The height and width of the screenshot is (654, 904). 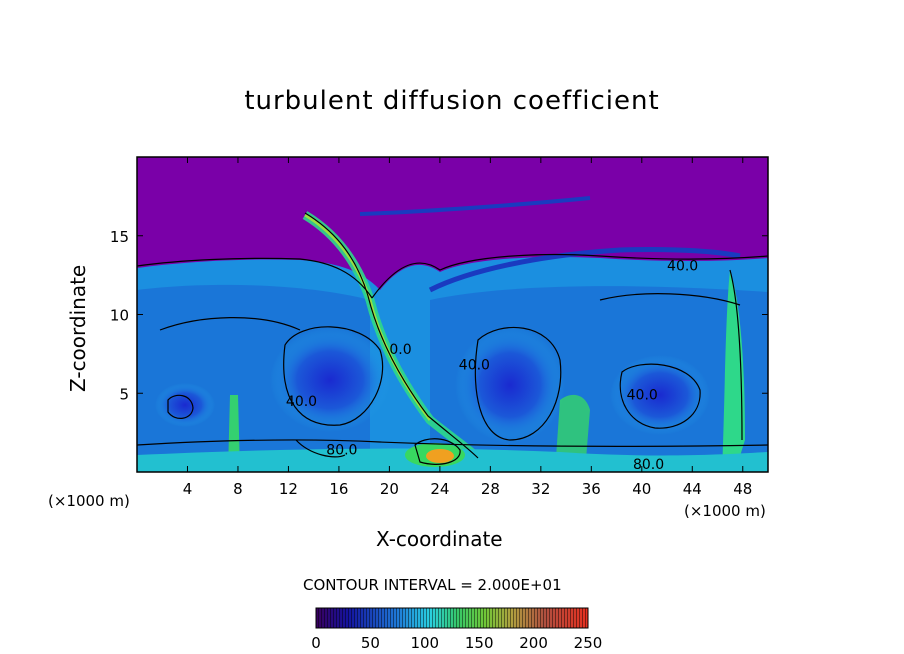 I want to click on x-tick-label: 12, so click(x=288, y=489).